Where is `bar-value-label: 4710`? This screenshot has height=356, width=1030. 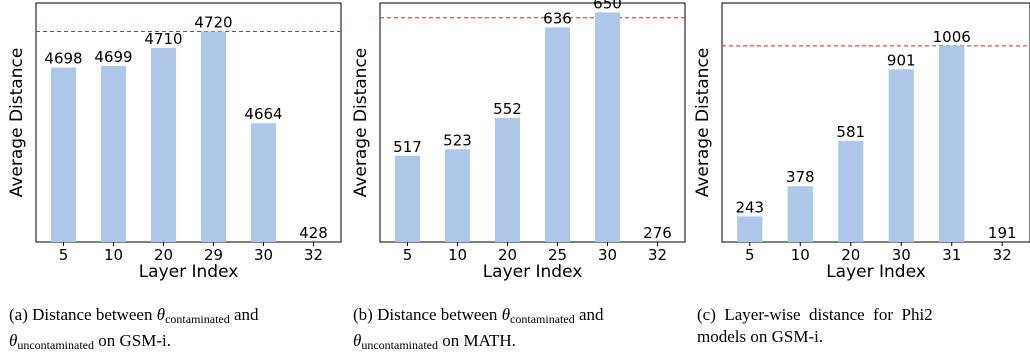 bar-value-label: 4710 is located at coordinates (163, 39).